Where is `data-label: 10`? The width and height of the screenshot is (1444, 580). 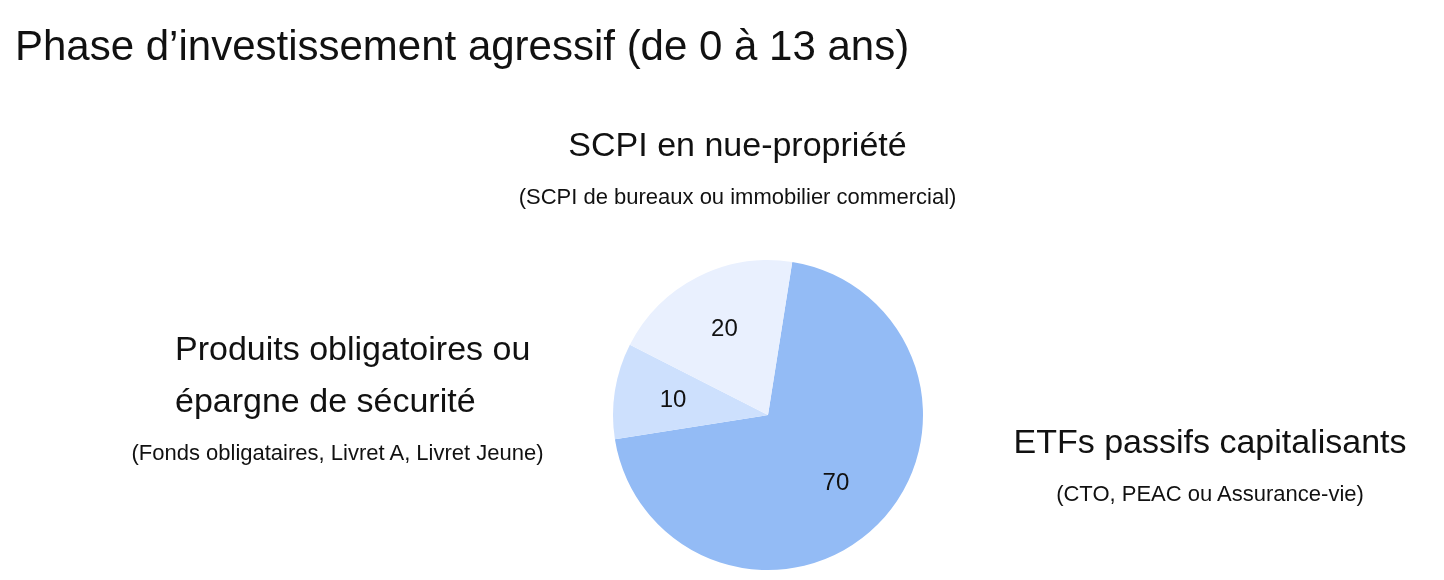
data-label: 10 is located at coordinates (673, 398).